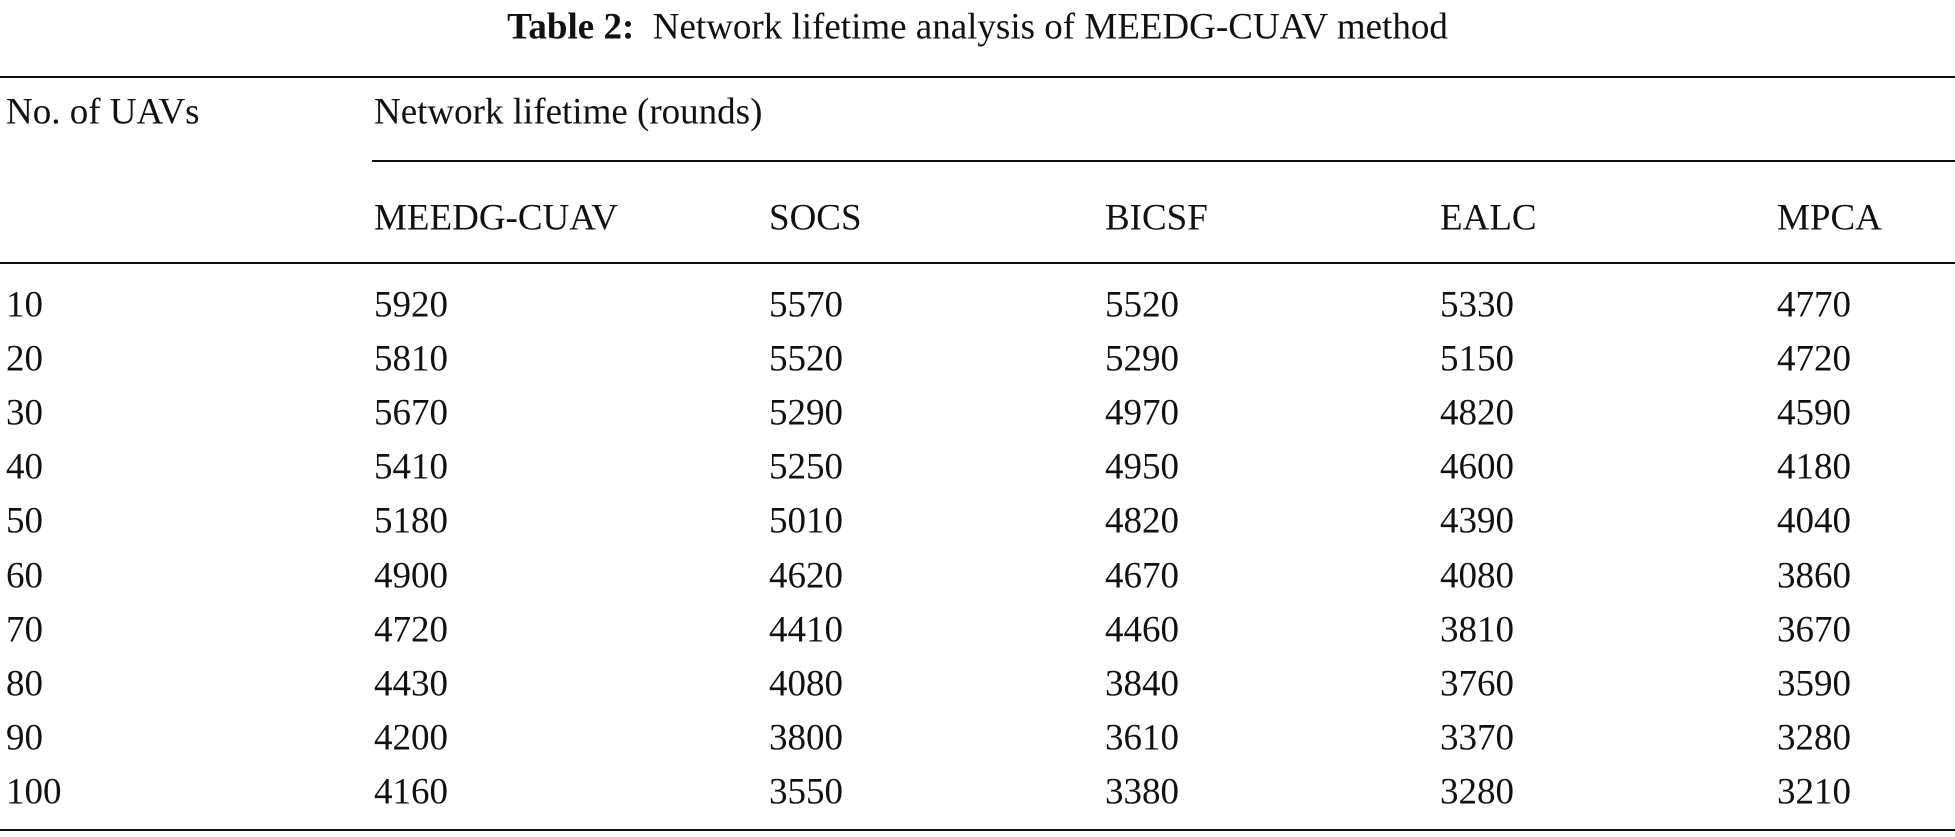  Describe the element at coordinates (411, 684) in the screenshot. I see `cell: 4430` at that location.